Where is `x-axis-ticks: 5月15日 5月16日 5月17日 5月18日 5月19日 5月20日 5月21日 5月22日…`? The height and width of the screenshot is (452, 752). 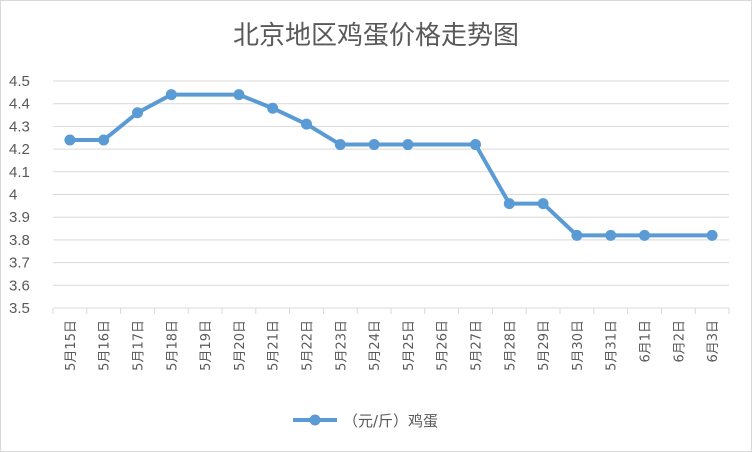
x-axis-ticks: 5月15日 5月16日 5月17日 5月18日 5月19日 5月20日 5月21日 5月22日… is located at coordinates (392, 345).